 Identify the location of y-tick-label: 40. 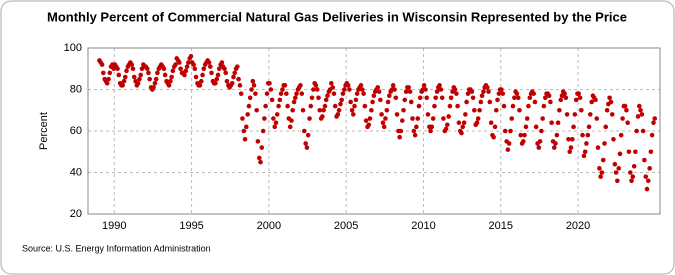
(76, 172).